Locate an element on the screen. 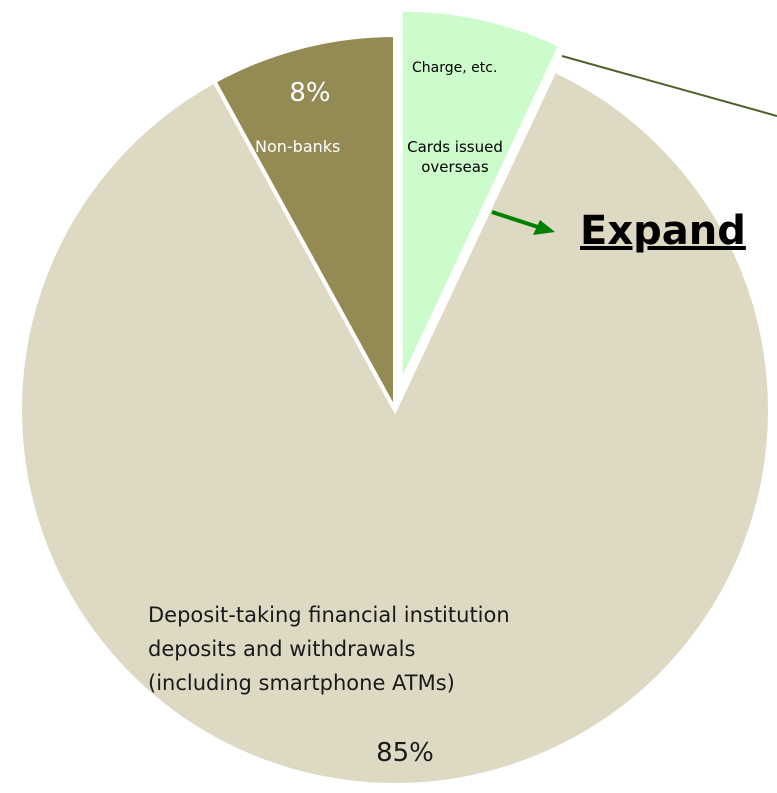 The image size is (777, 793). annotation: Charge, etc. is located at coordinates (455, 68).